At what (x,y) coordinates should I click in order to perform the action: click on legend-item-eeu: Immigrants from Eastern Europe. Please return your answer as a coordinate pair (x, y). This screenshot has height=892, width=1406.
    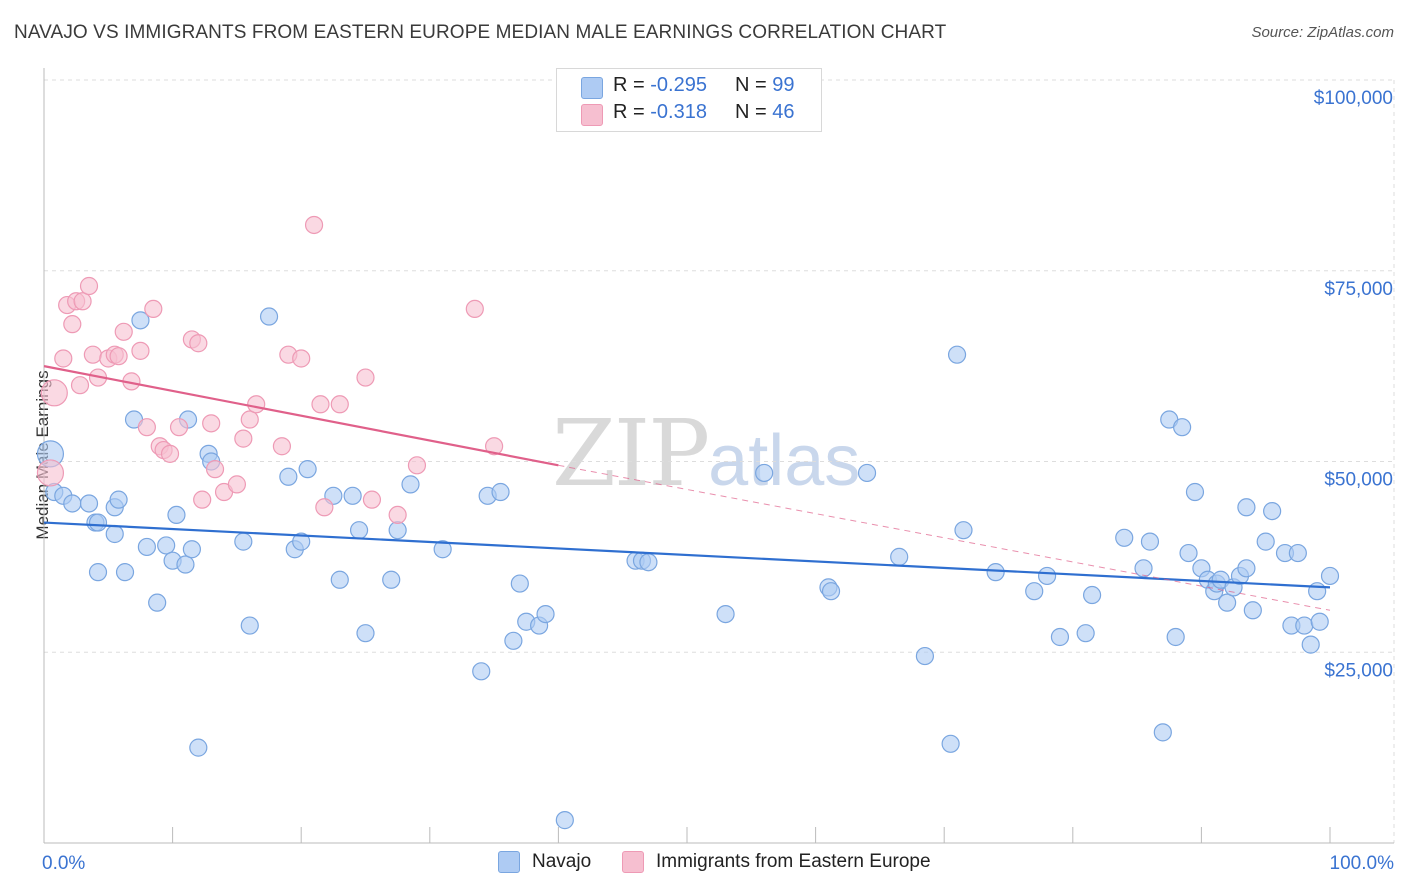
    Looking at the image, I should click on (776, 862).